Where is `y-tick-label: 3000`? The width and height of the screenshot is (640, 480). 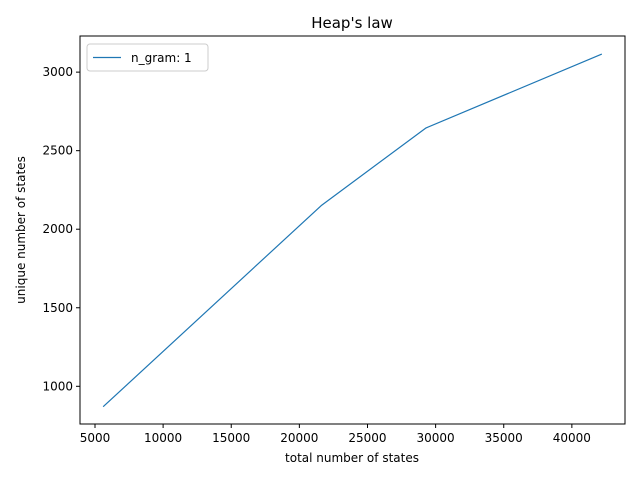 y-tick-label: 3000 is located at coordinates (57, 72).